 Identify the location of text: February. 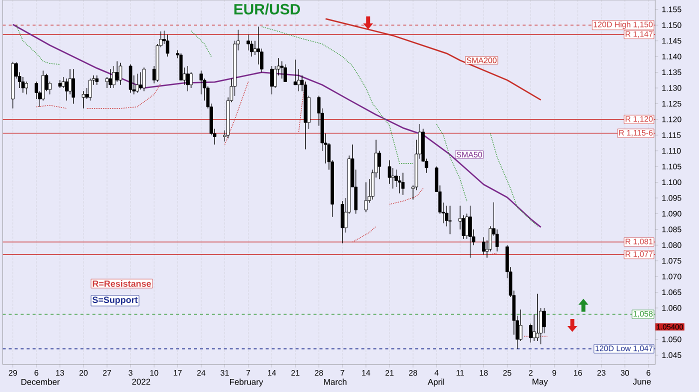
(247, 382).